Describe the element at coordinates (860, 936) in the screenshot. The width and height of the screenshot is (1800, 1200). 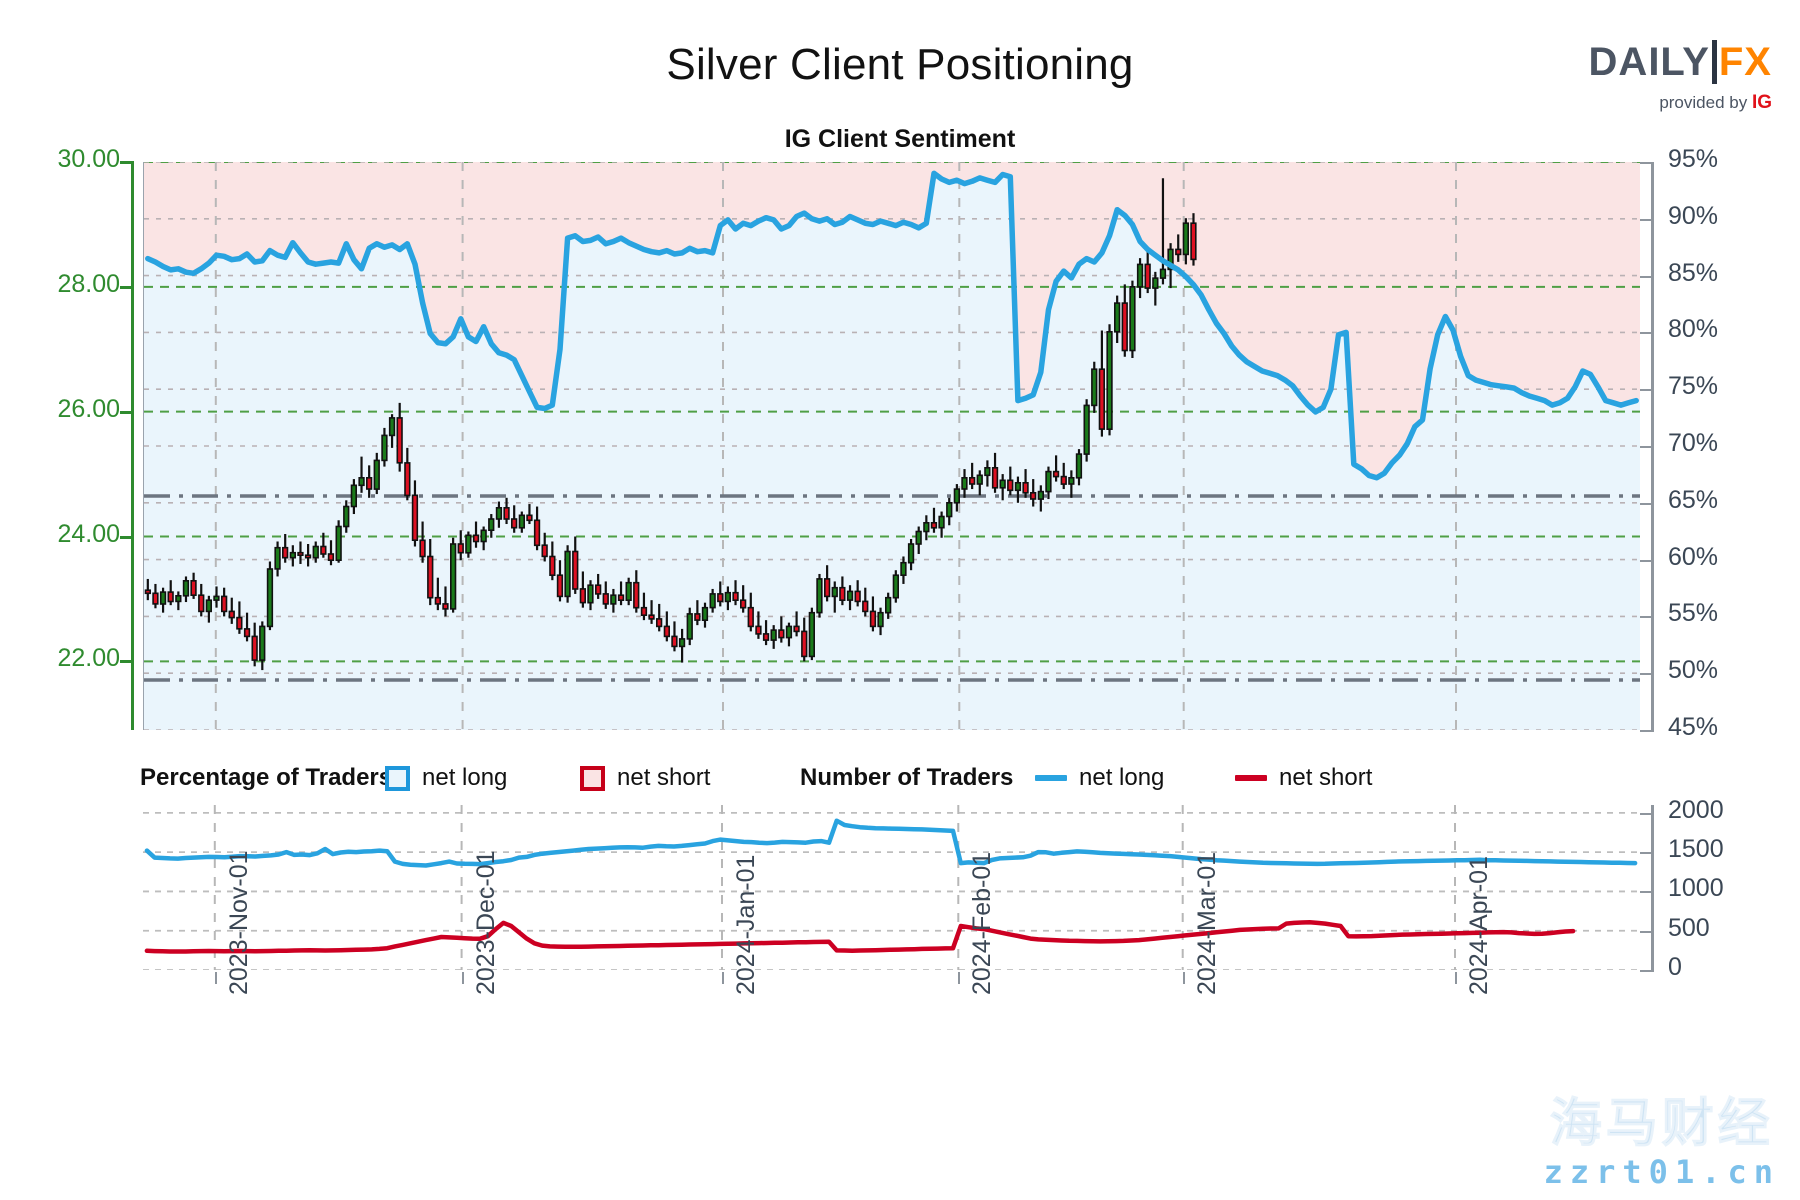
I see `traders-line` at that location.